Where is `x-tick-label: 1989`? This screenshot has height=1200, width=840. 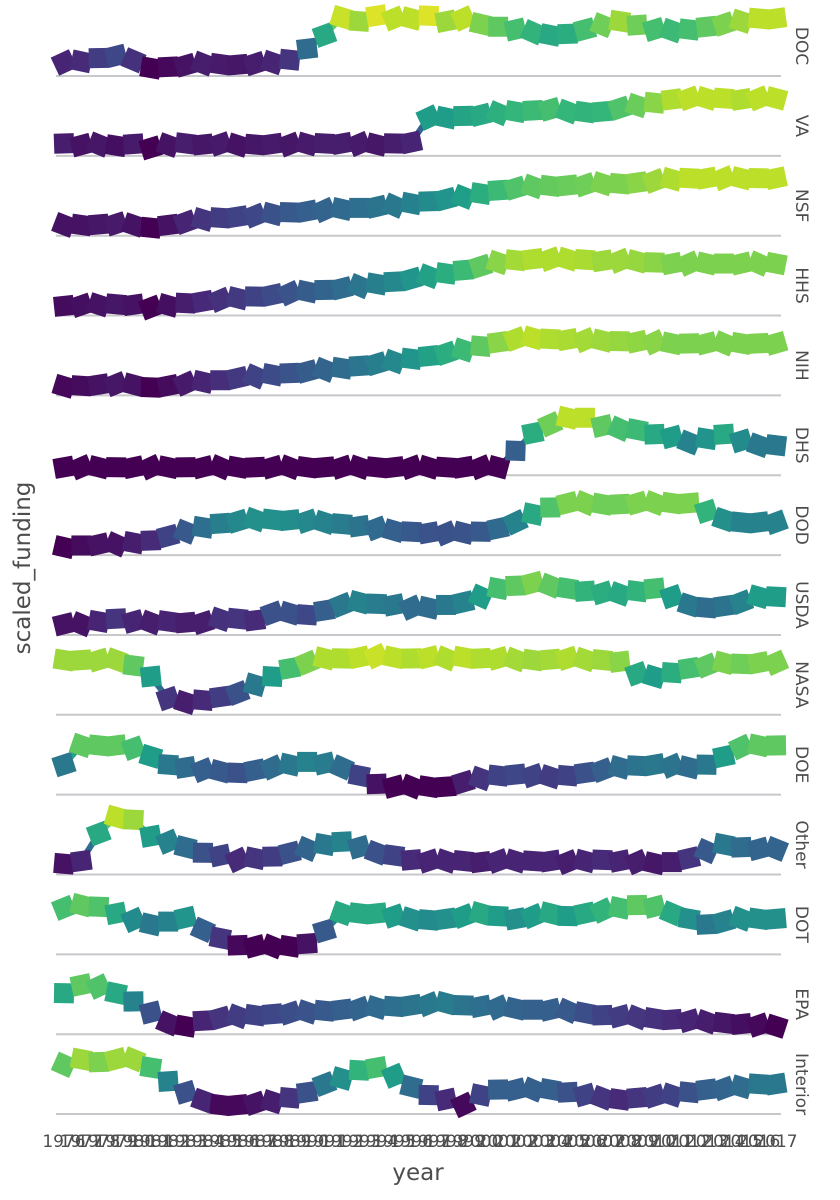
x-tick-label: 1989 is located at coordinates (289, 1142).